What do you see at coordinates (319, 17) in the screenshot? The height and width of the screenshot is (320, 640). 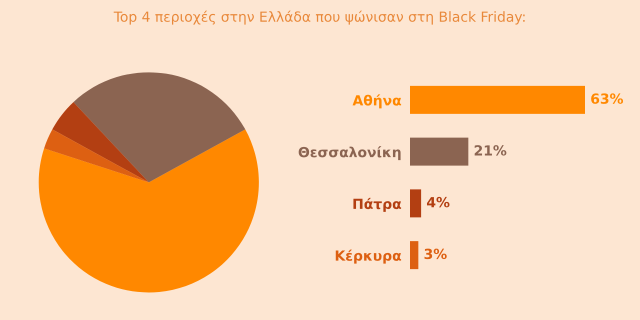 I see `text: Top 4 περιοχές στην Ελλάδα που ψώνισαν στη Black Friday:` at bounding box center [319, 17].